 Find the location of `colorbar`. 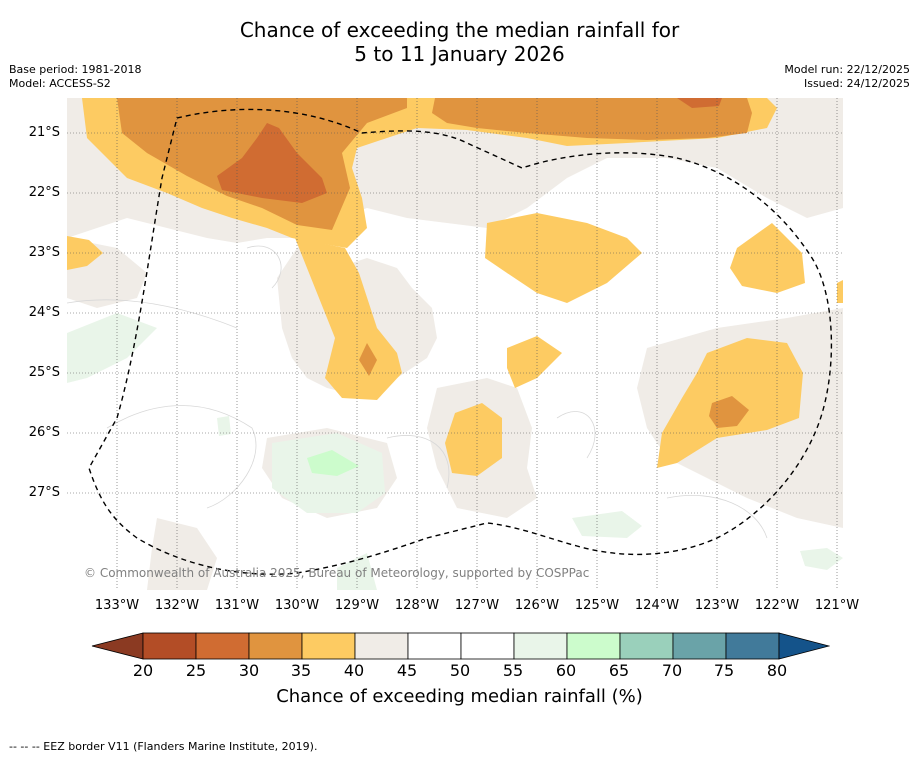

colorbar is located at coordinates (460, 646).